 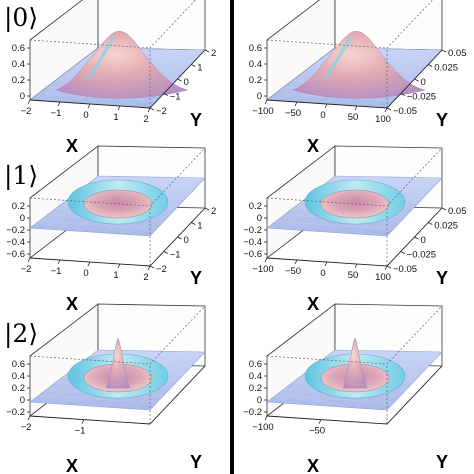 I want to click on state-label: |1⟩, so click(x=21, y=176).